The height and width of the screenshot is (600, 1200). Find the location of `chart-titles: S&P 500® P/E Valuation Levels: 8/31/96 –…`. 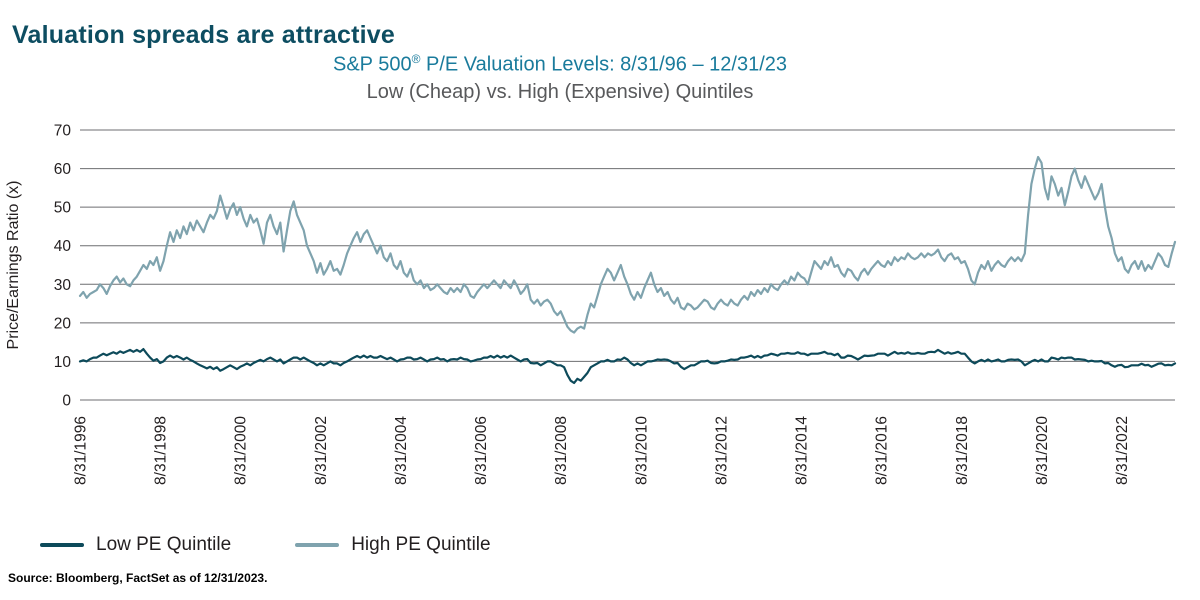

chart-titles: S&P 500® P/E Valuation Levels: 8/31/96 –… is located at coordinates (560, 76).